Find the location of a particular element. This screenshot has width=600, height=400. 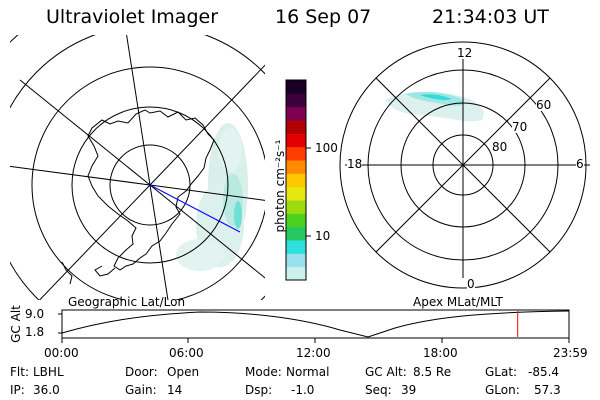

antarctica-coastline is located at coordinates (151, 190).